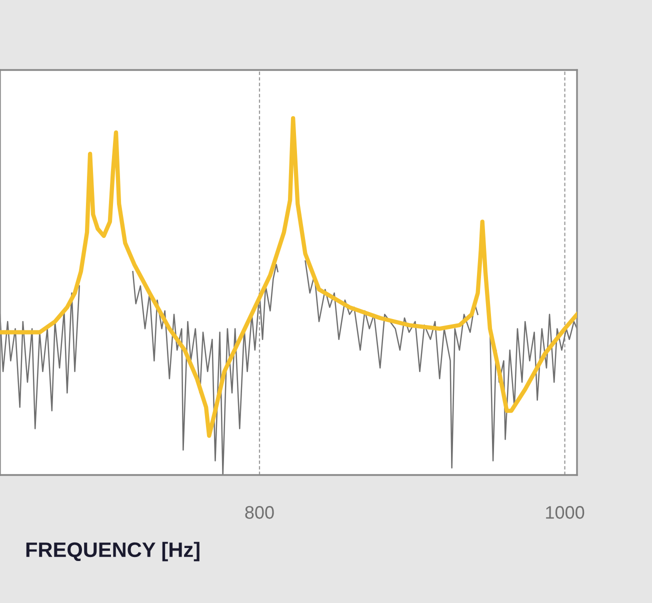  Describe the element at coordinates (259, 512) in the screenshot. I see `x-tick-label: 800` at that location.